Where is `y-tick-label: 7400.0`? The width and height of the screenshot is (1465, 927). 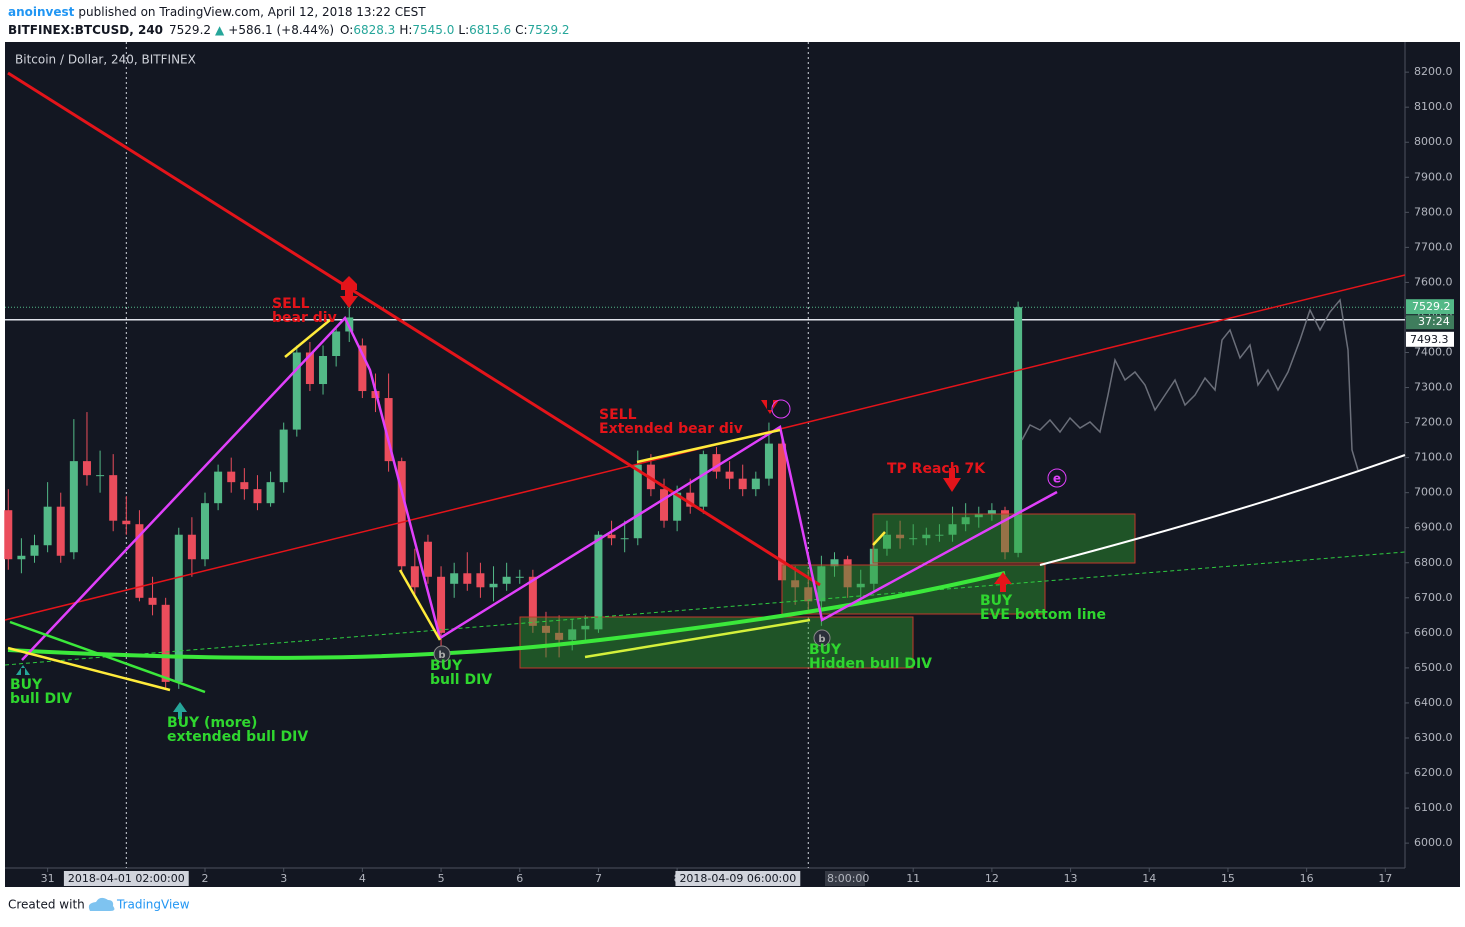
y-tick-label: 7400.0 is located at coordinates (1433, 351).